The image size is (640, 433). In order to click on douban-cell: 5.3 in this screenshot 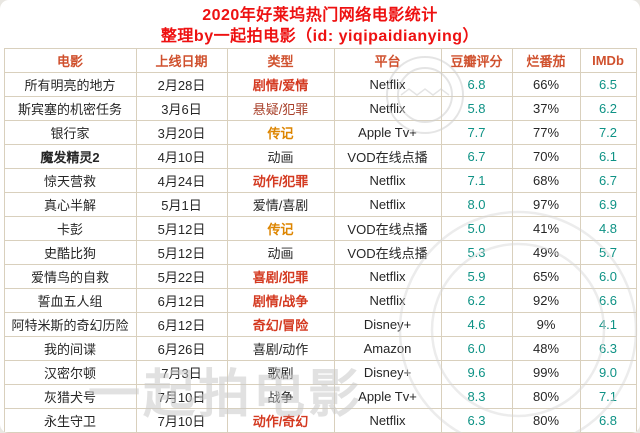, I will do `click(476, 252)`.